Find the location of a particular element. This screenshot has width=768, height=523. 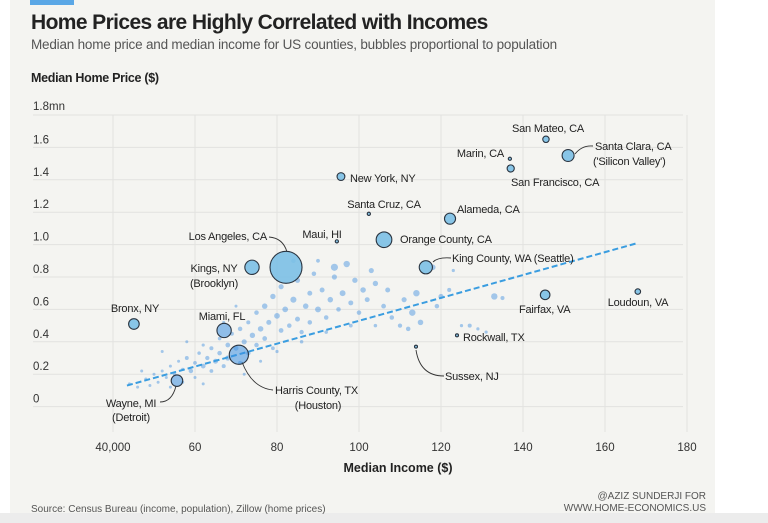

label-san-francisco: San Francisco, CA is located at coordinates (555, 183).